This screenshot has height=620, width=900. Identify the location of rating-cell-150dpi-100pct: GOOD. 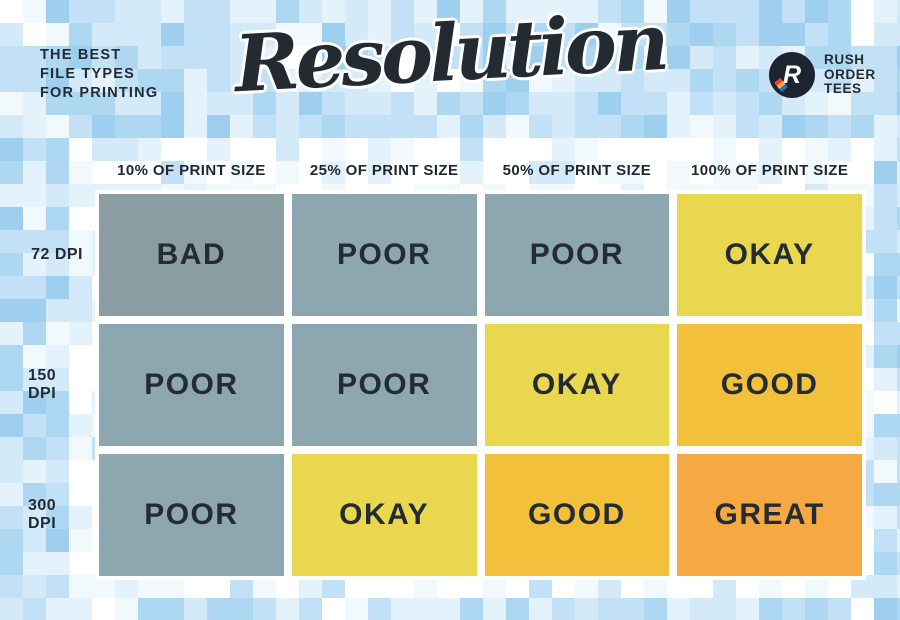
(769, 385).